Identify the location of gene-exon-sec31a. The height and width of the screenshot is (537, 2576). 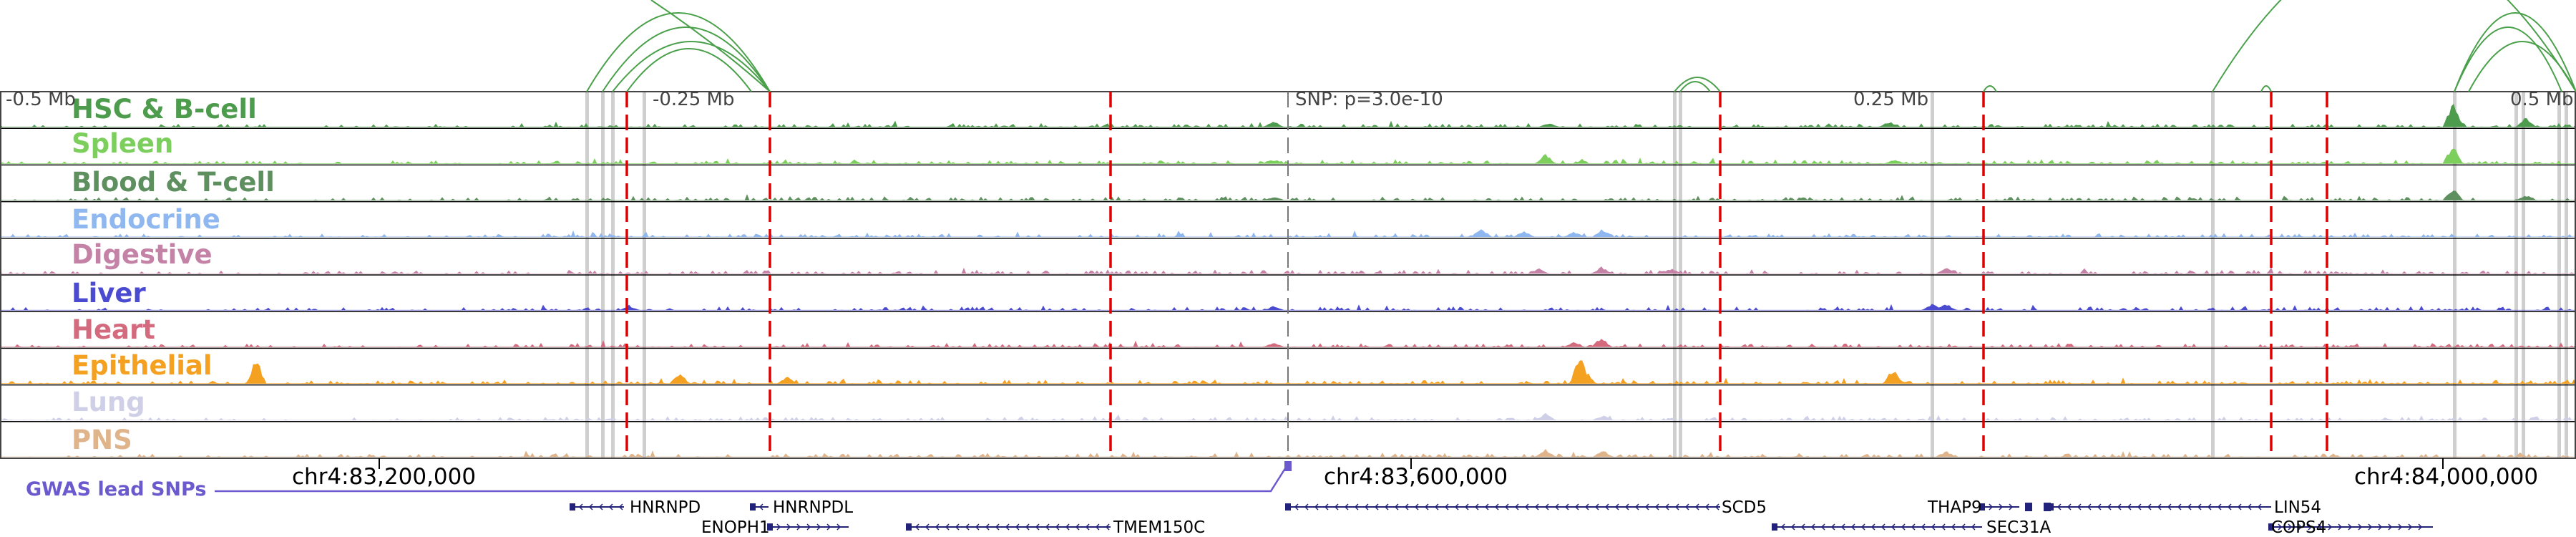
(1775, 527).